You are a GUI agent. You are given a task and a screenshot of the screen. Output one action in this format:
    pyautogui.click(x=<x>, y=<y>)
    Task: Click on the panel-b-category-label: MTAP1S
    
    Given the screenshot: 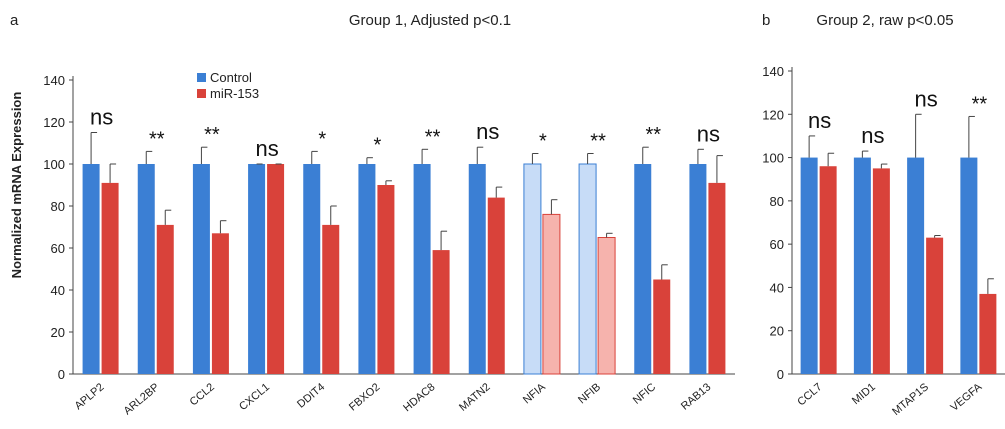 What is the action you would take?
    pyautogui.click(x=910, y=399)
    